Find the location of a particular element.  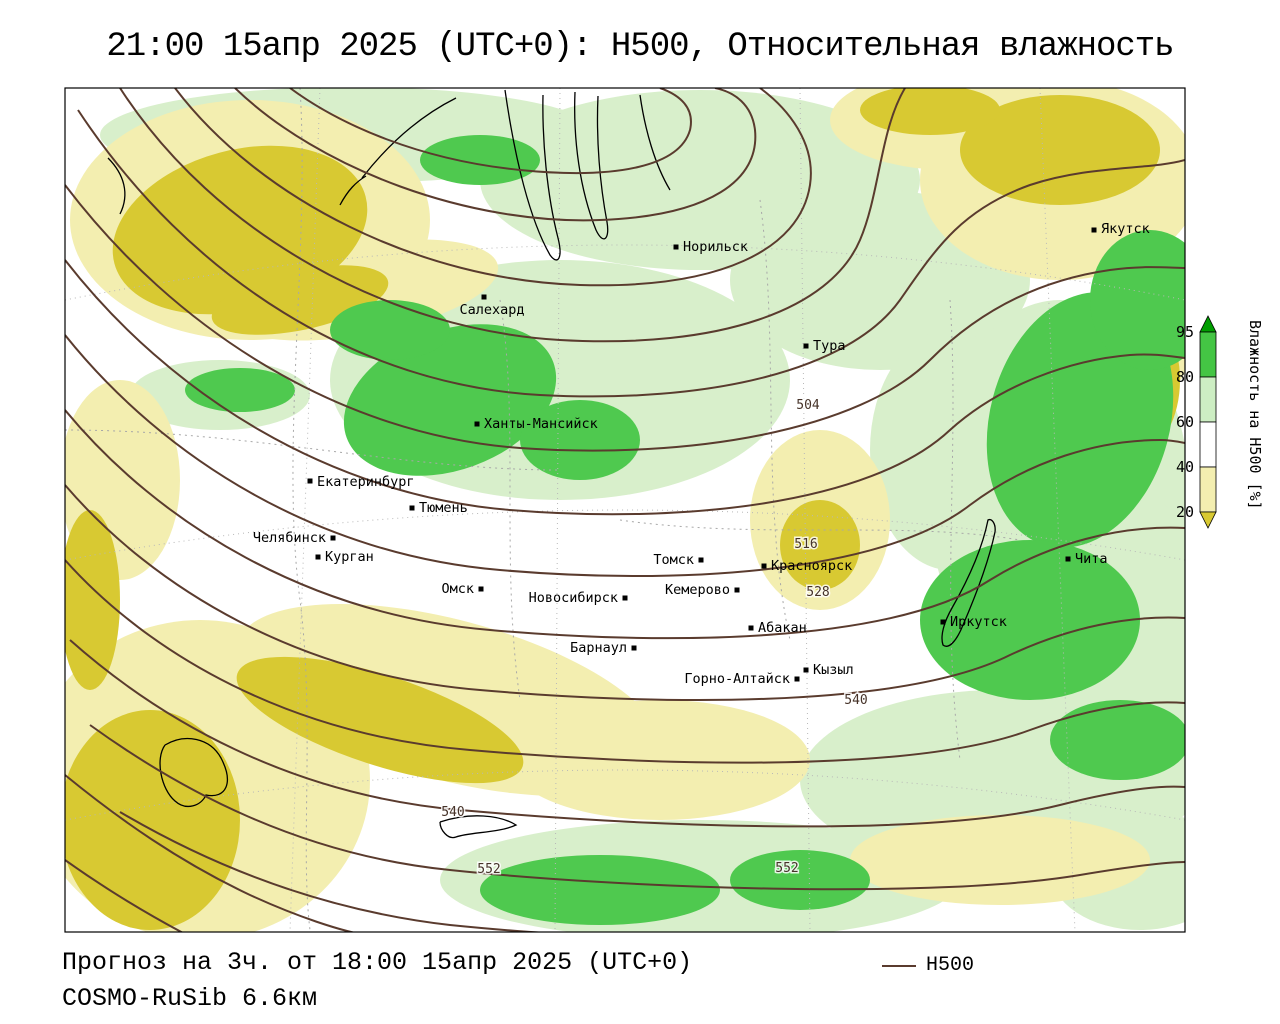

city-label: Тура is located at coordinates (829, 346).